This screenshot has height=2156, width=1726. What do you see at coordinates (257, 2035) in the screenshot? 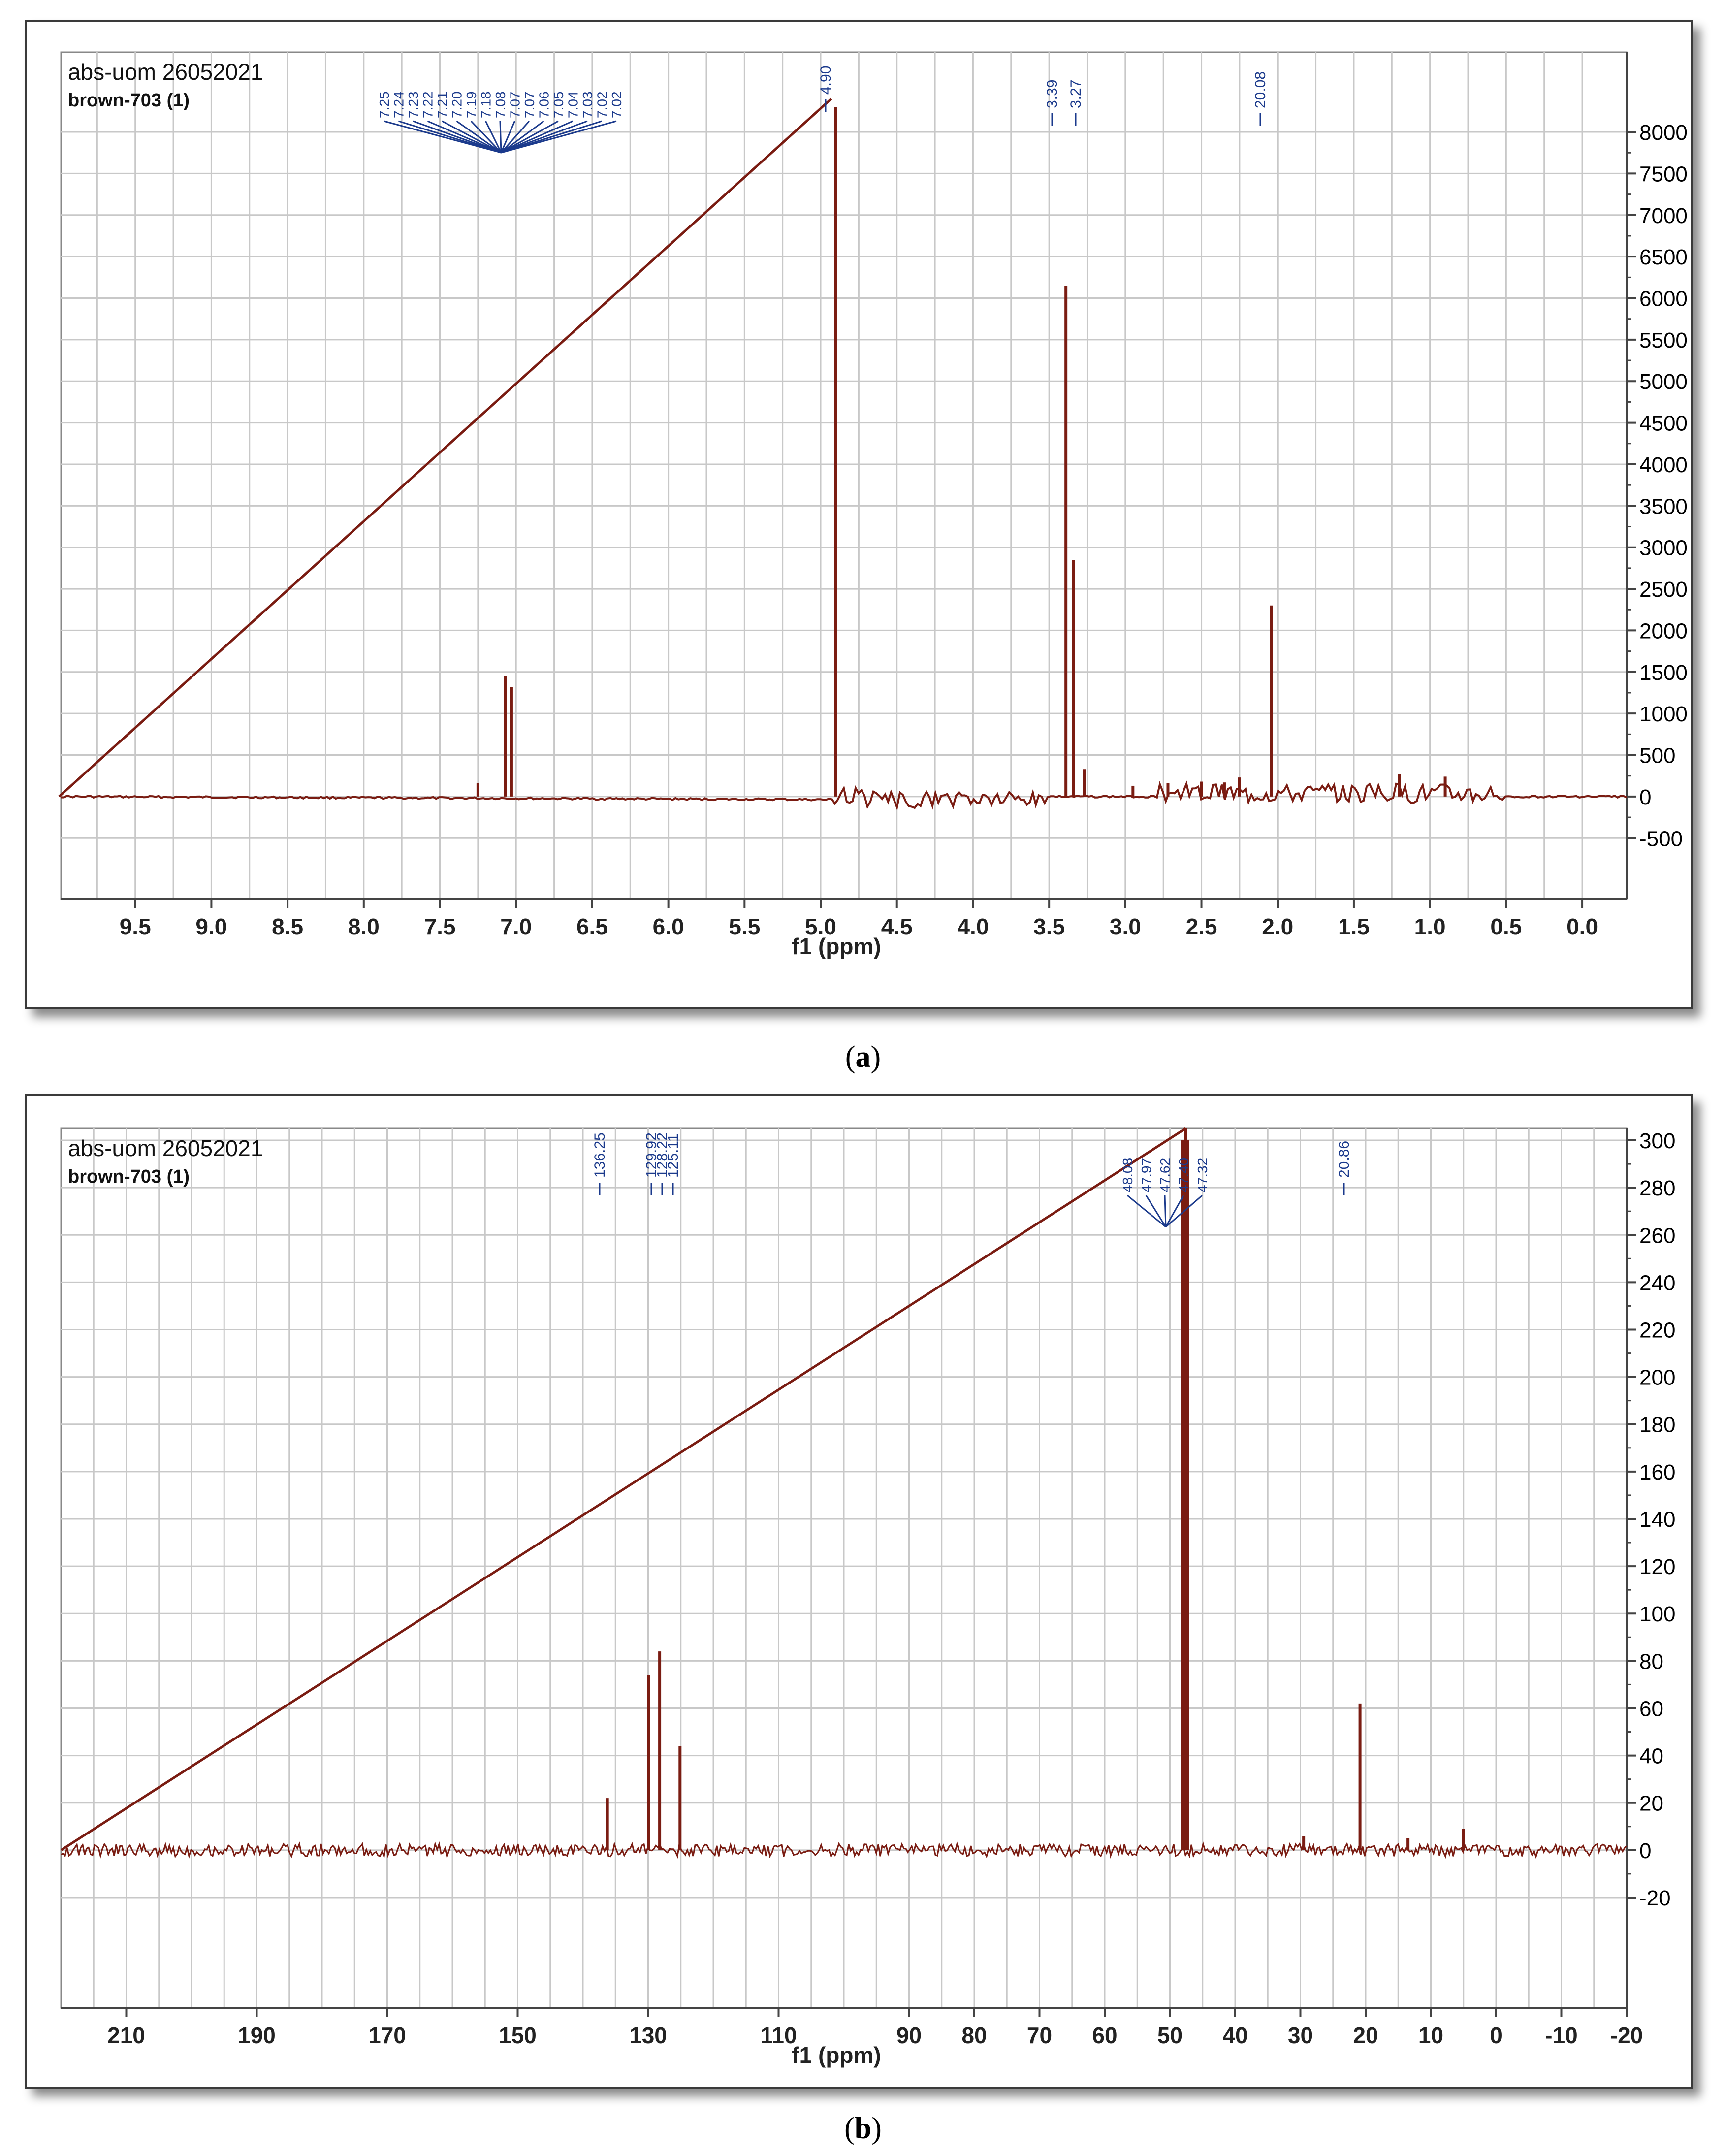
I see `x-tick-label: 190` at bounding box center [257, 2035].